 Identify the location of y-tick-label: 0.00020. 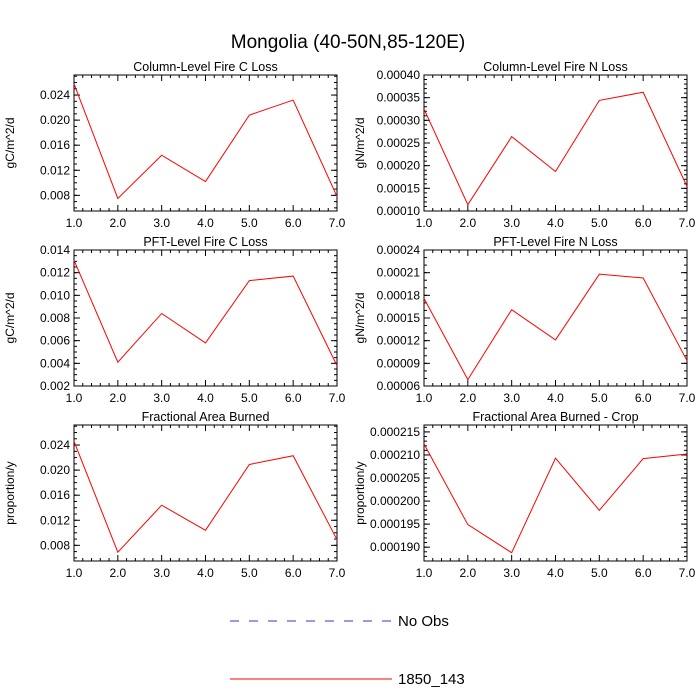
(399, 166).